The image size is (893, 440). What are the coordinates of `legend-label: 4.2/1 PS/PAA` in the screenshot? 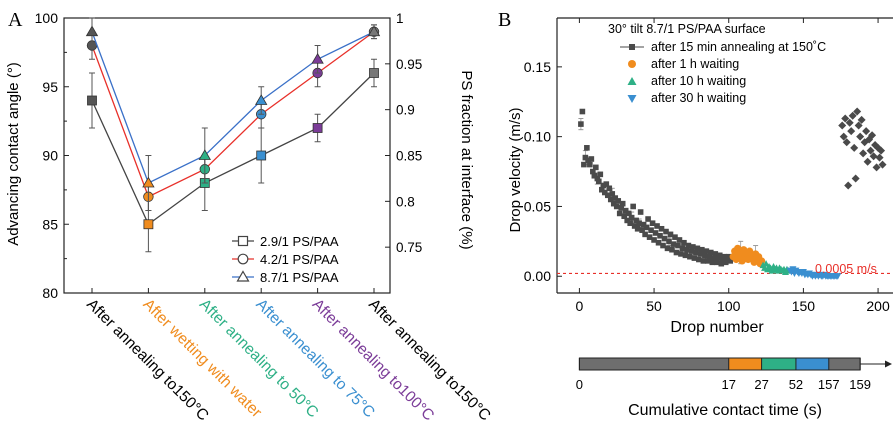 It's located at (299, 259).